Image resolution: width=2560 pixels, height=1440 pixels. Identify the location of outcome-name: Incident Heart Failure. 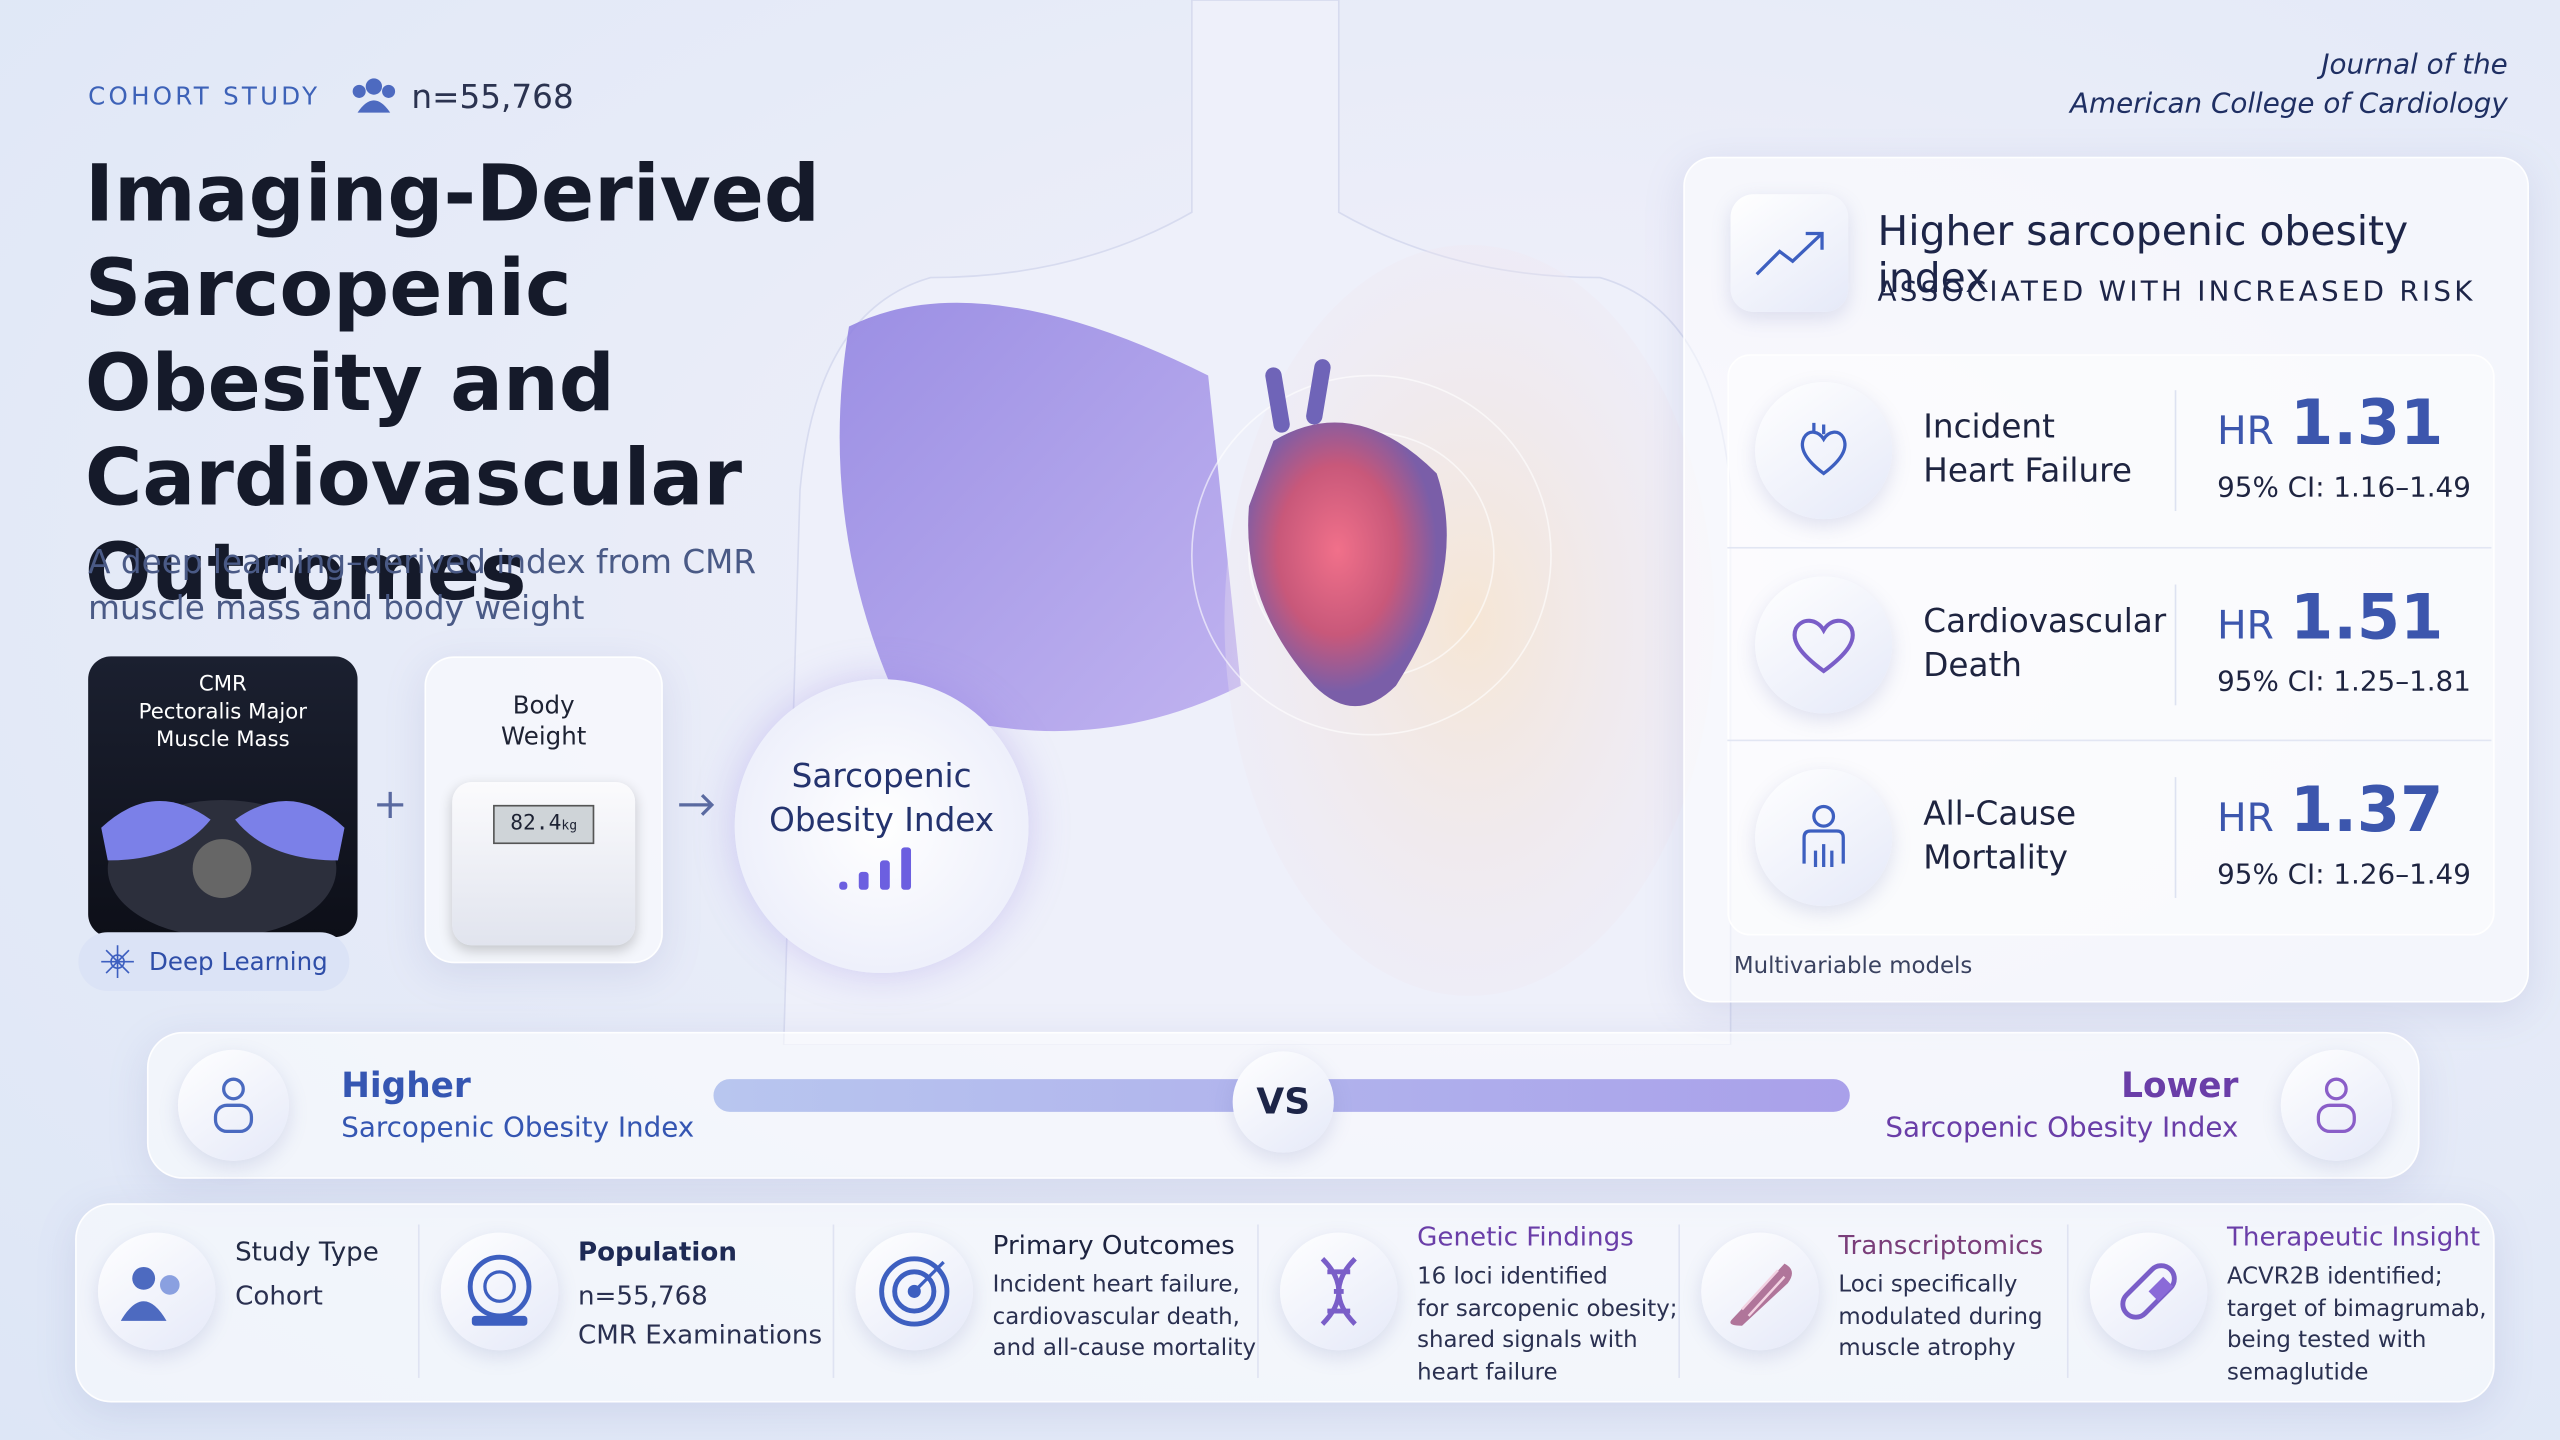
(2027, 449).